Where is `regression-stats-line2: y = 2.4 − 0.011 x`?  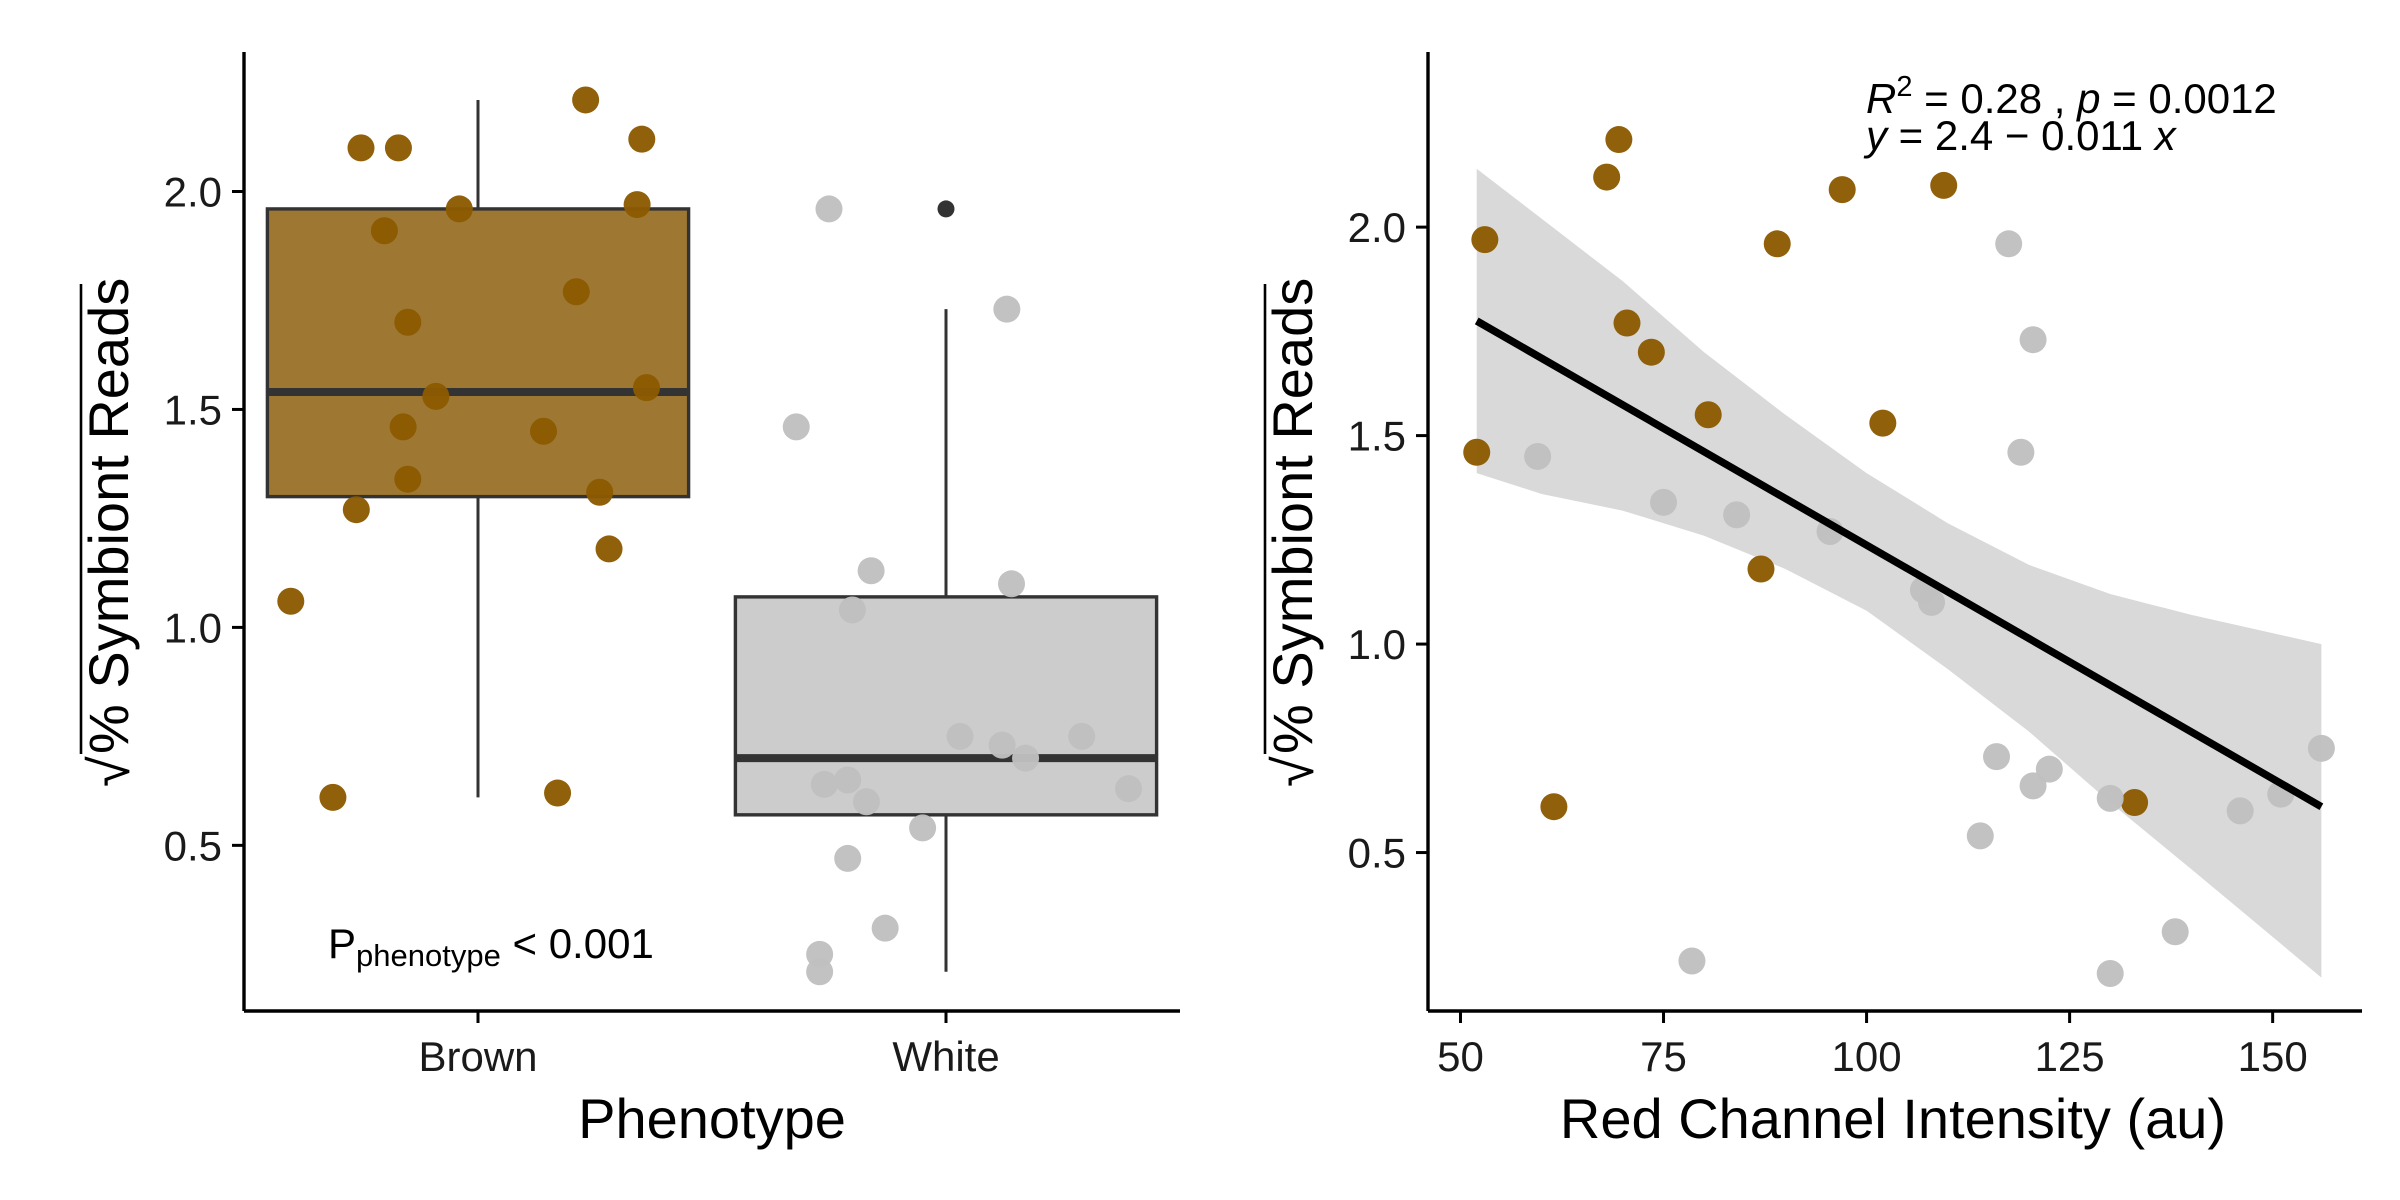
regression-stats-line2: y = 2.4 − 0.011 x is located at coordinates (2020, 135).